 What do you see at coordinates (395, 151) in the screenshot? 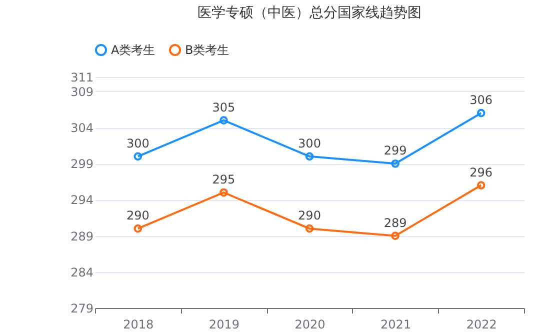
I see `data-label: 299` at bounding box center [395, 151].